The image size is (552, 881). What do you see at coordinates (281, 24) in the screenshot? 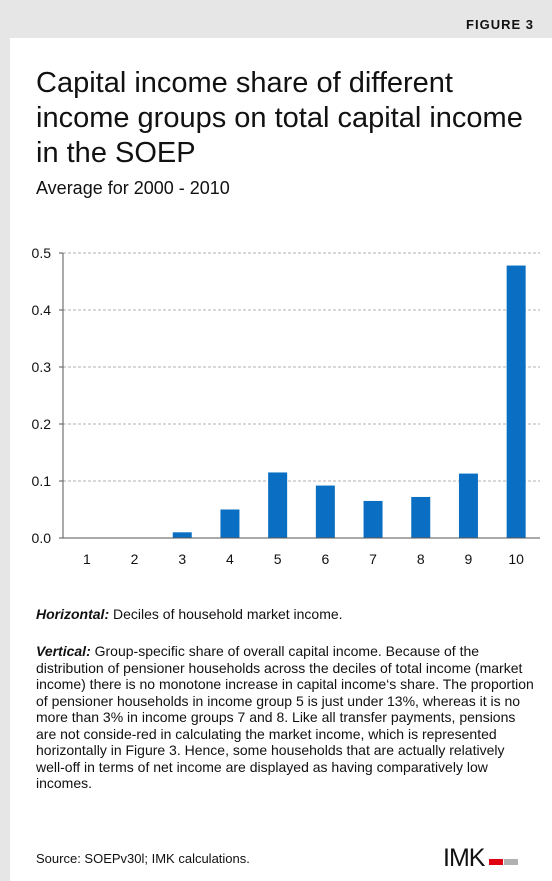
I see `figure-header-bar: FIGURE 3` at bounding box center [281, 24].